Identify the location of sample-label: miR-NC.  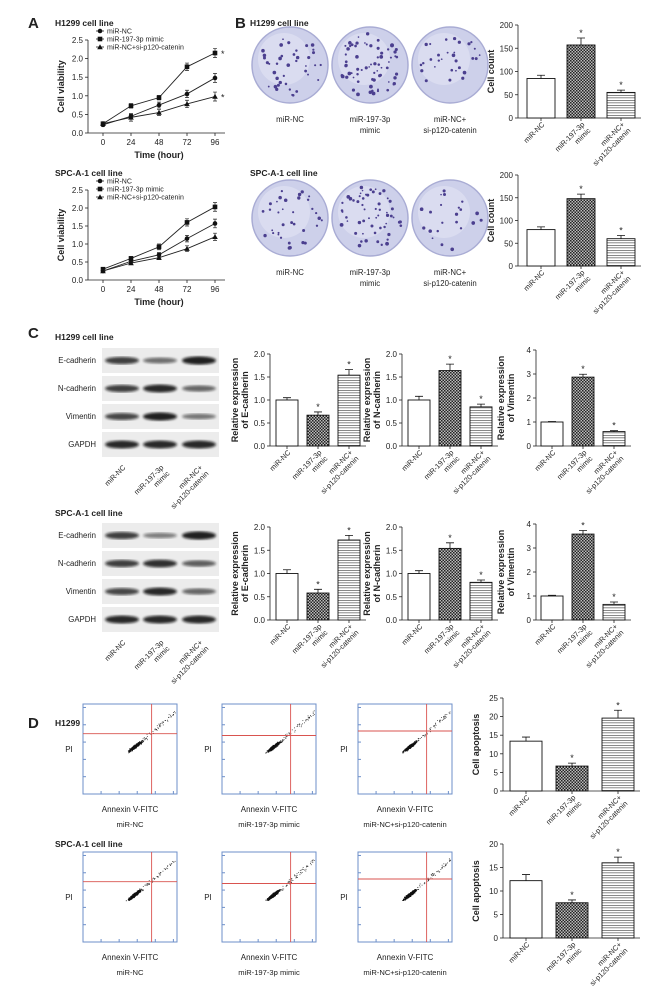
(131, 824).